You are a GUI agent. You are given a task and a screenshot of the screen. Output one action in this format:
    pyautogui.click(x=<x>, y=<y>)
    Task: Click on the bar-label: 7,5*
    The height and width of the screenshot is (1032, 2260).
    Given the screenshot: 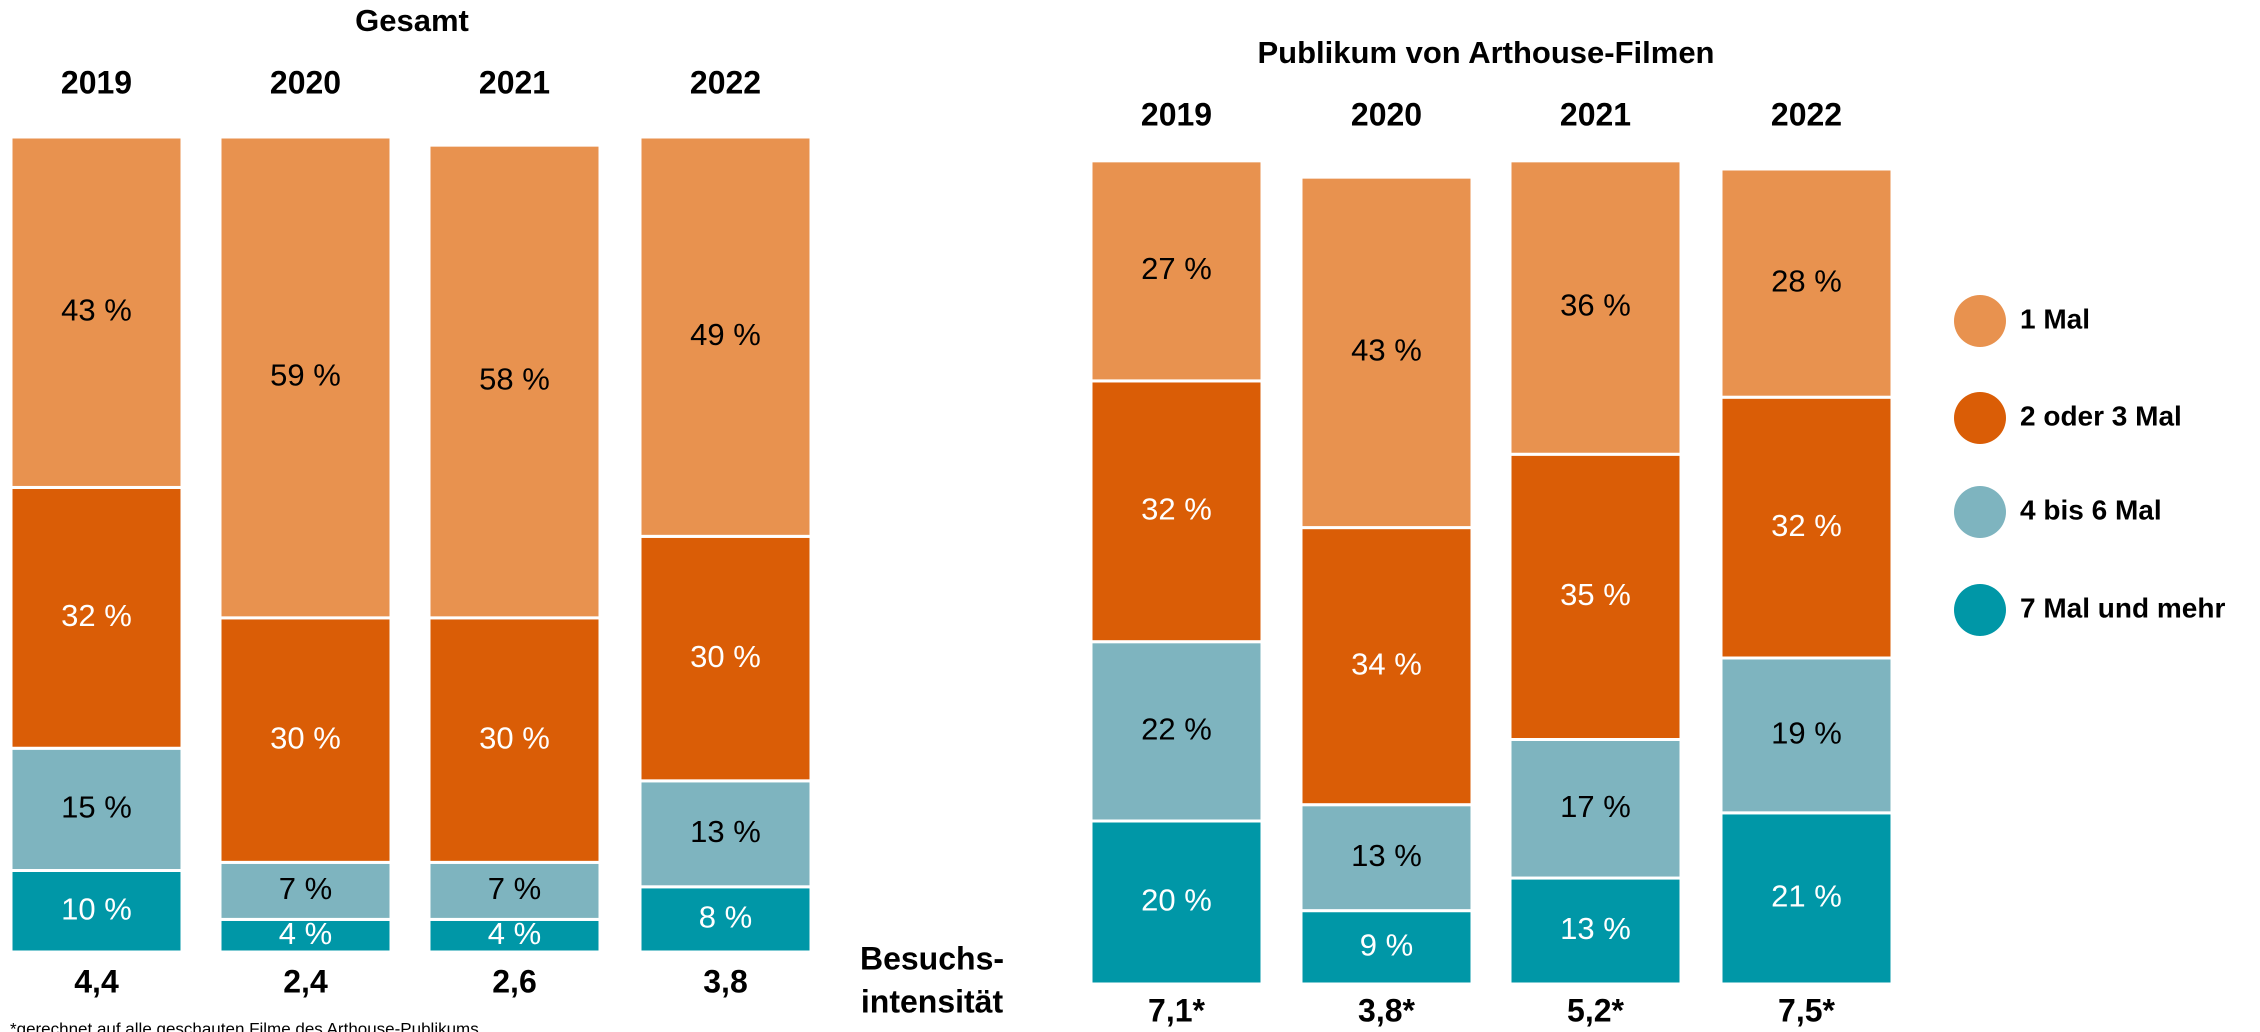 What is the action you would take?
    pyautogui.click(x=1806, y=1010)
    